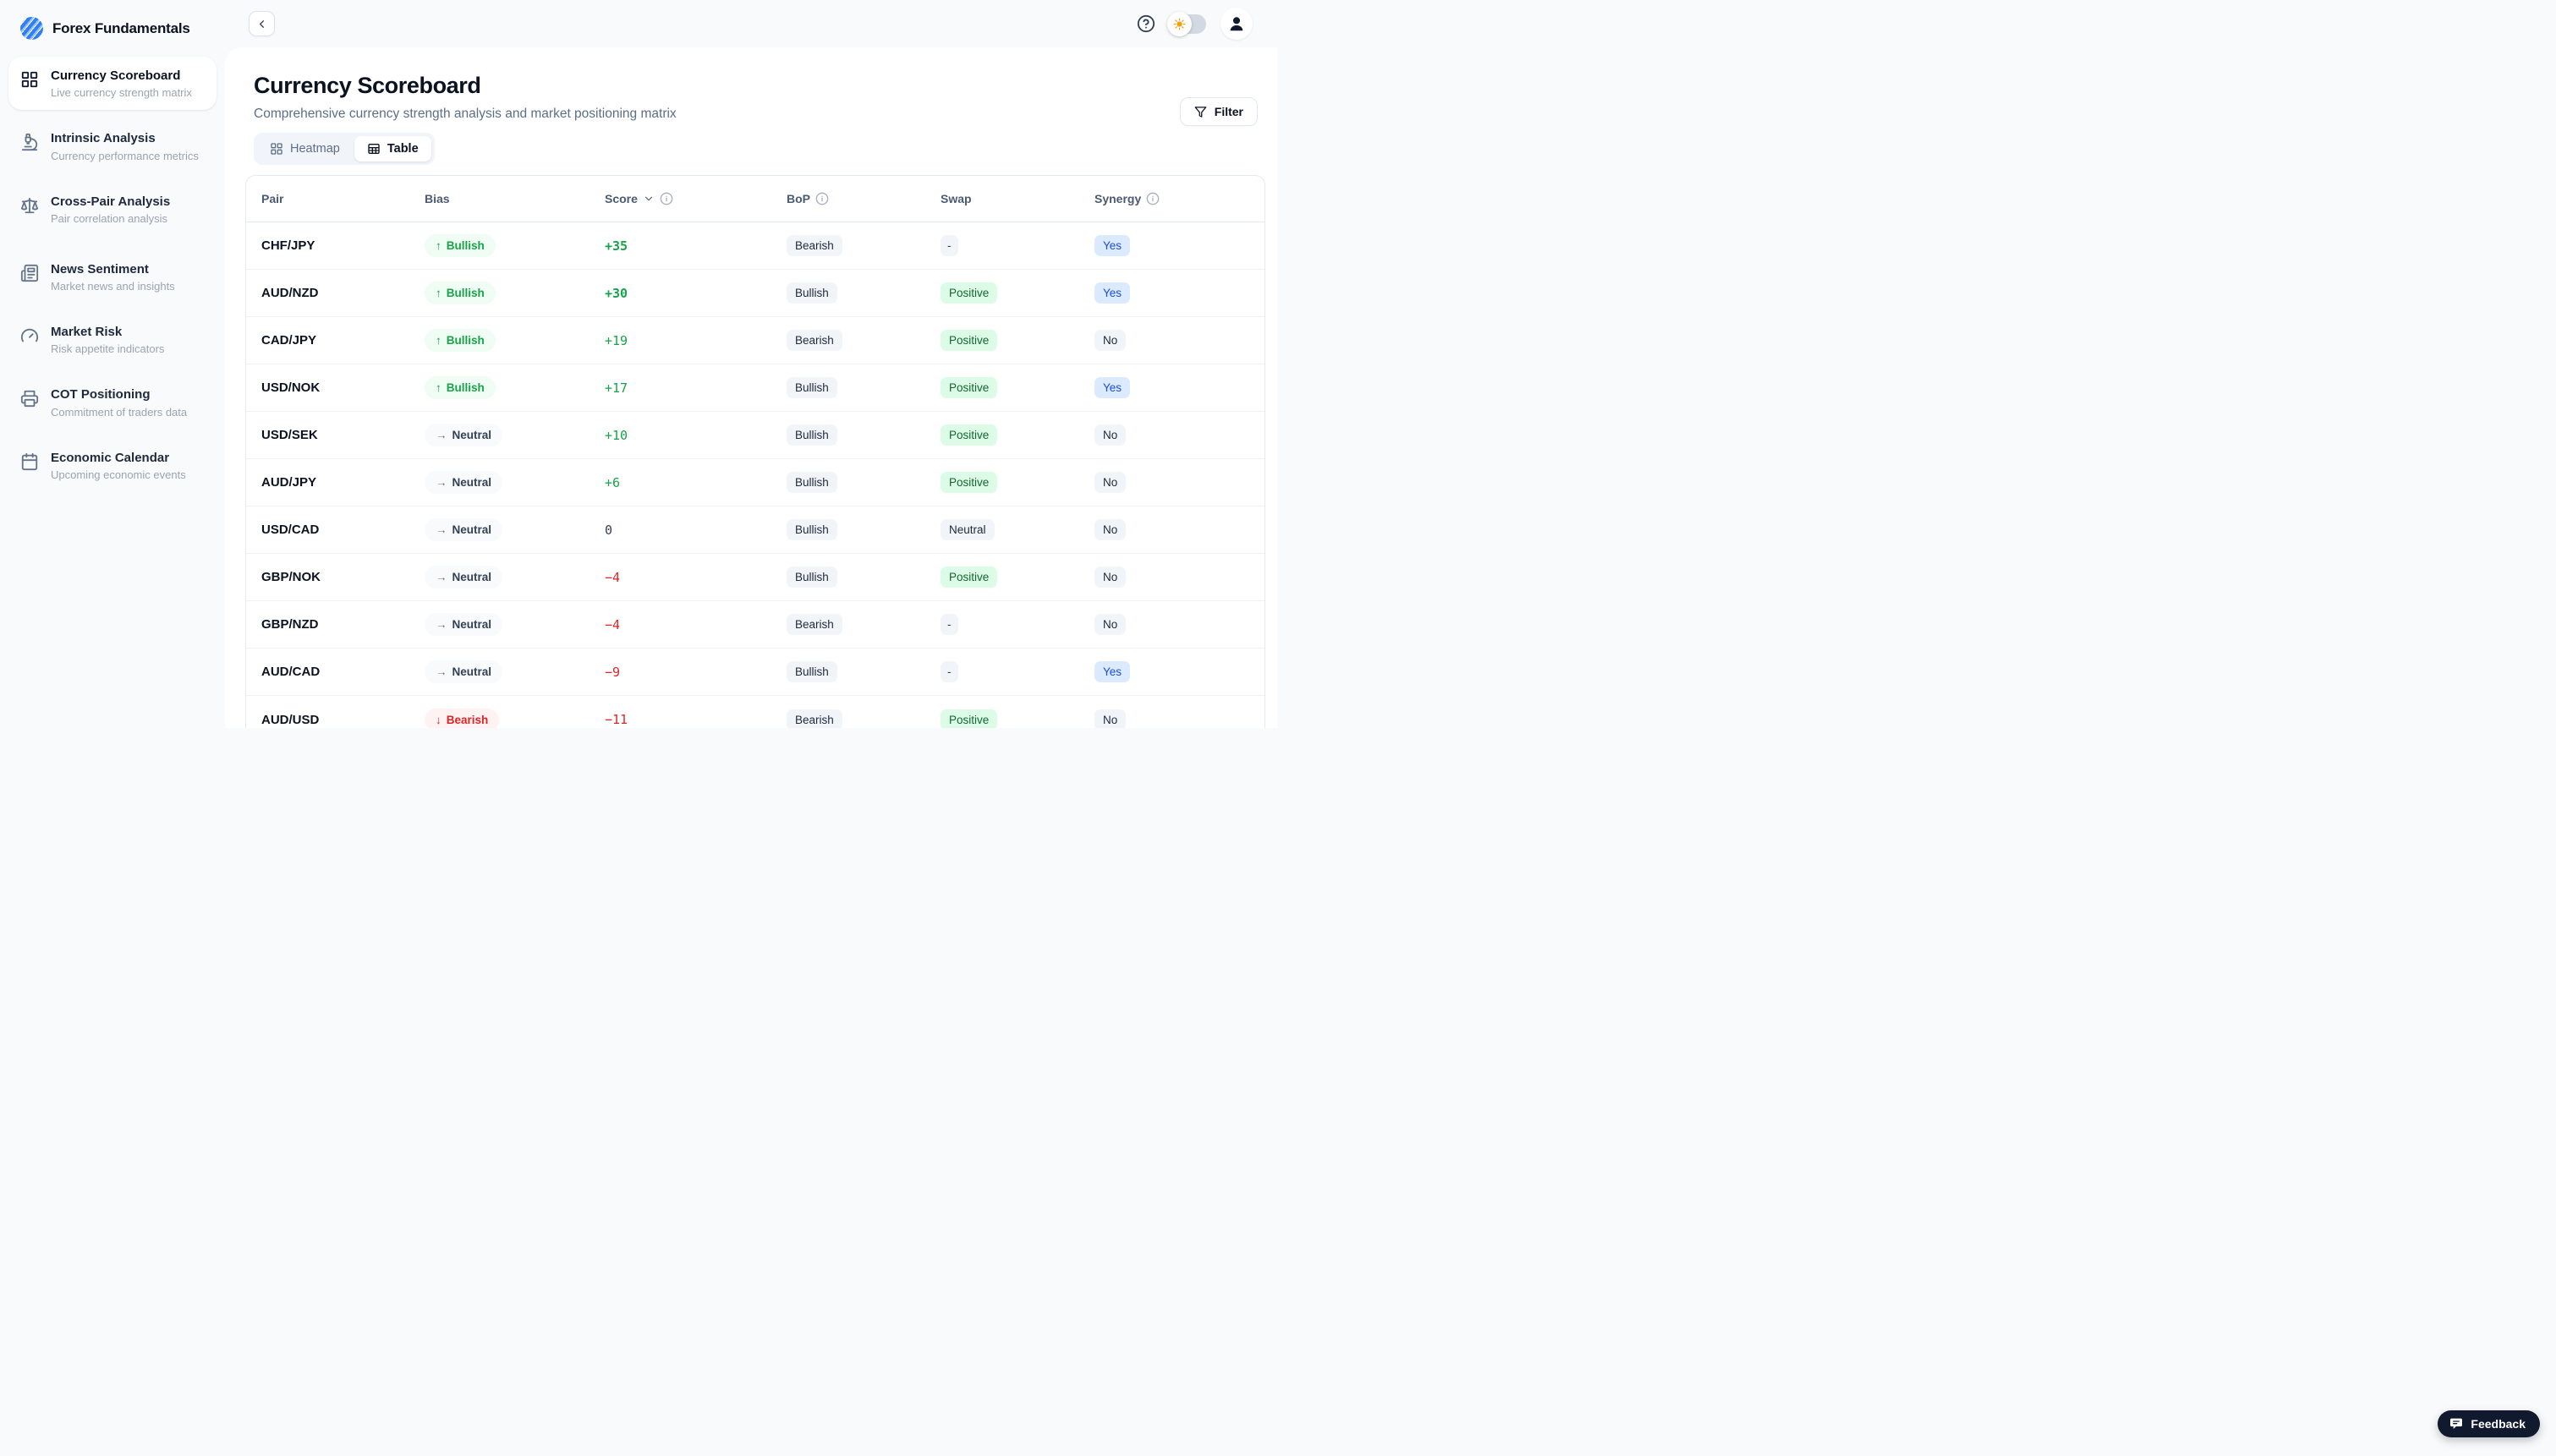 This screenshot has height=1456, width=2556. Describe the element at coordinates (616, 246) in the screenshot. I see `score-cell: +35` at that location.